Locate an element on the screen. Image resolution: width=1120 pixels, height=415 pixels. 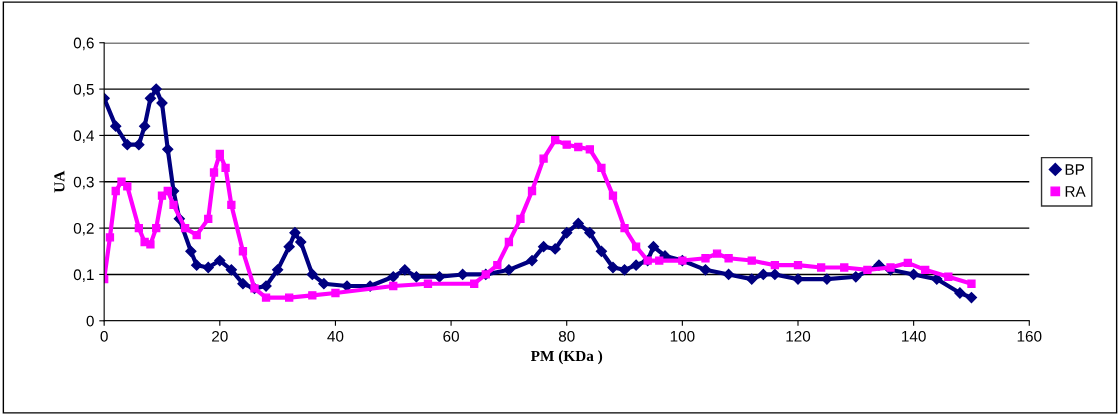
x-tick-label: 140 is located at coordinates (914, 336).